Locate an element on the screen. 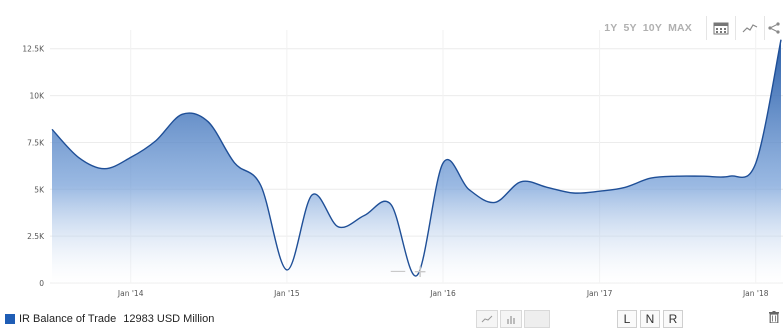 The height and width of the screenshot is (328, 783). range-5y-button: 5Y is located at coordinates (630, 28).